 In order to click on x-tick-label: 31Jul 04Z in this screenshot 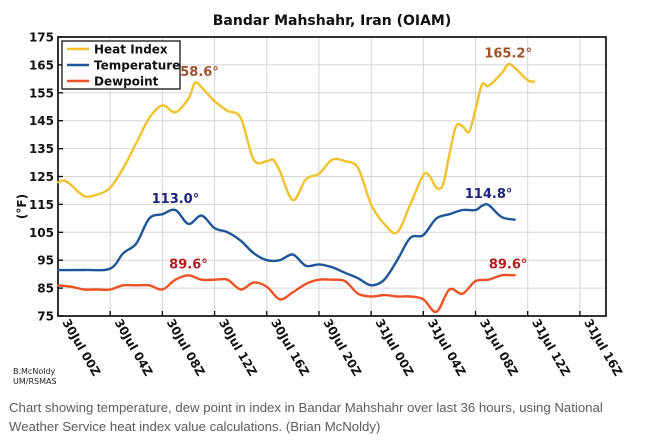, I will do `click(447, 348)`.